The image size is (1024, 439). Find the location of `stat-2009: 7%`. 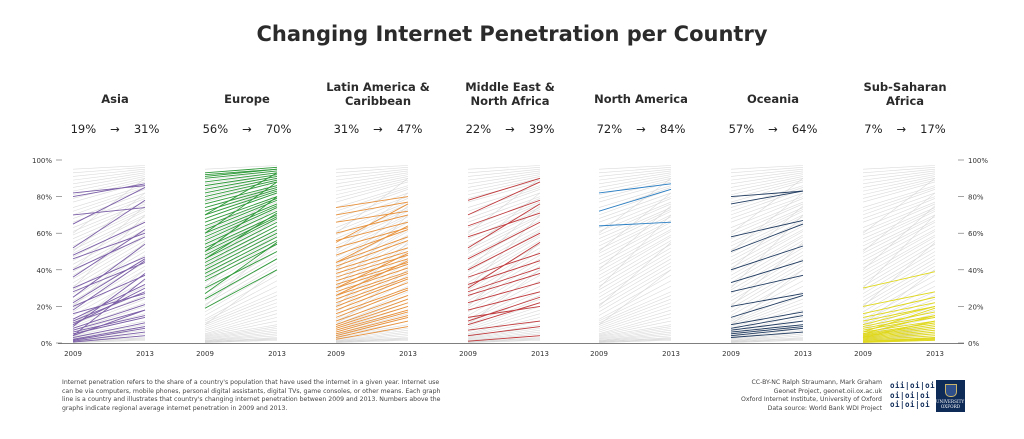

stat-2009: 7% is located at coordinates (873, 129).